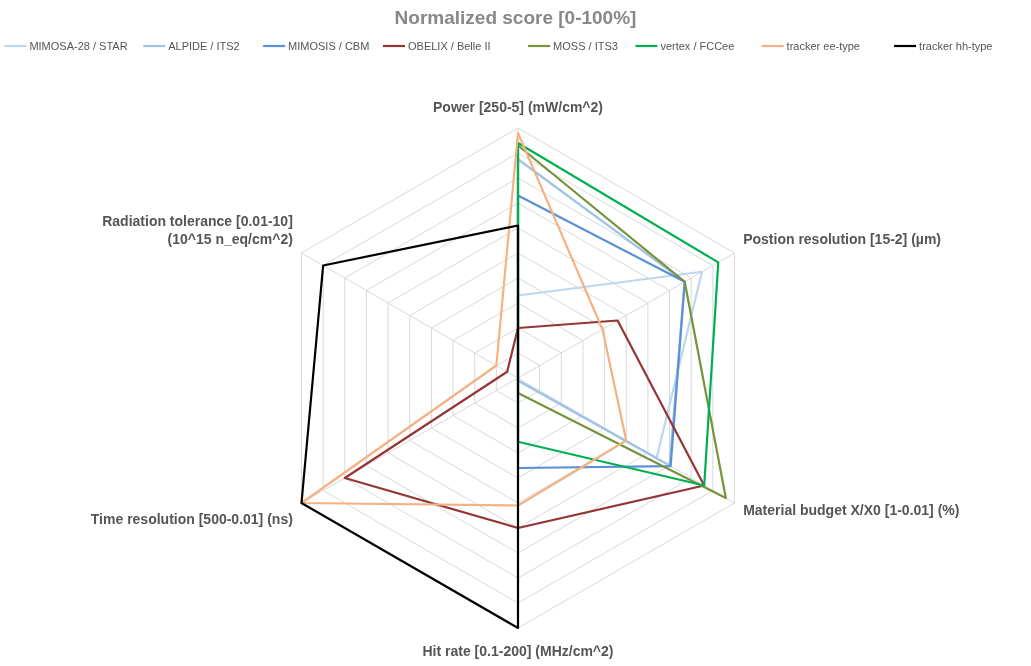  What do you see at coordinates (329, 46) in the screenshot?
I see `legend-label: MIMOSIS / CBM` at bounding box center [329, 46].